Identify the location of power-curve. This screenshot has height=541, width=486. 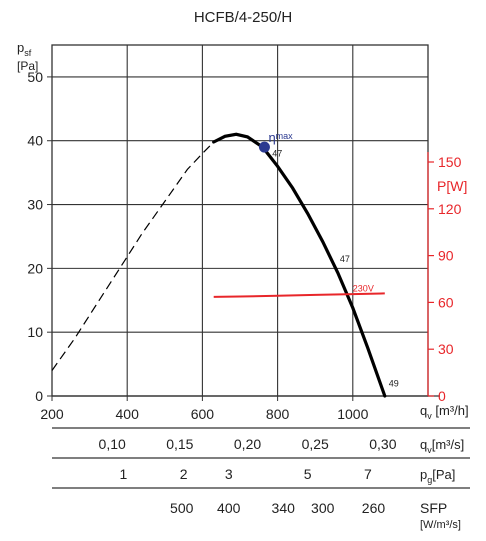
(299, 295).